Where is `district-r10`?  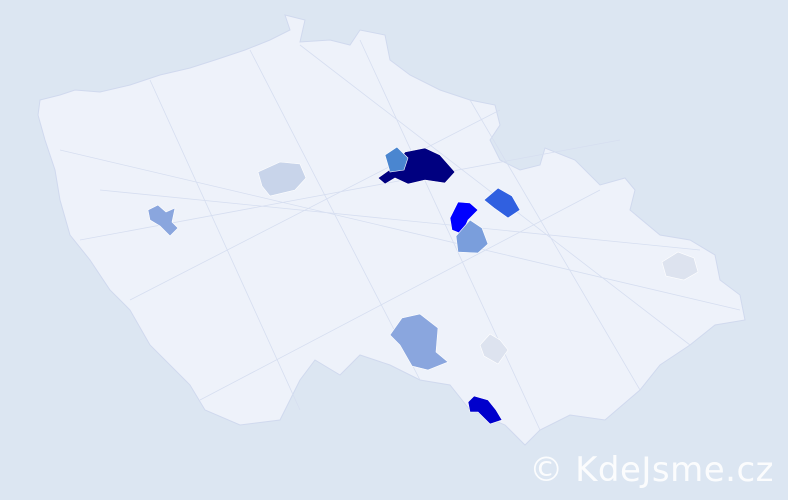 district-r10 is located at coordinates (680, 266).